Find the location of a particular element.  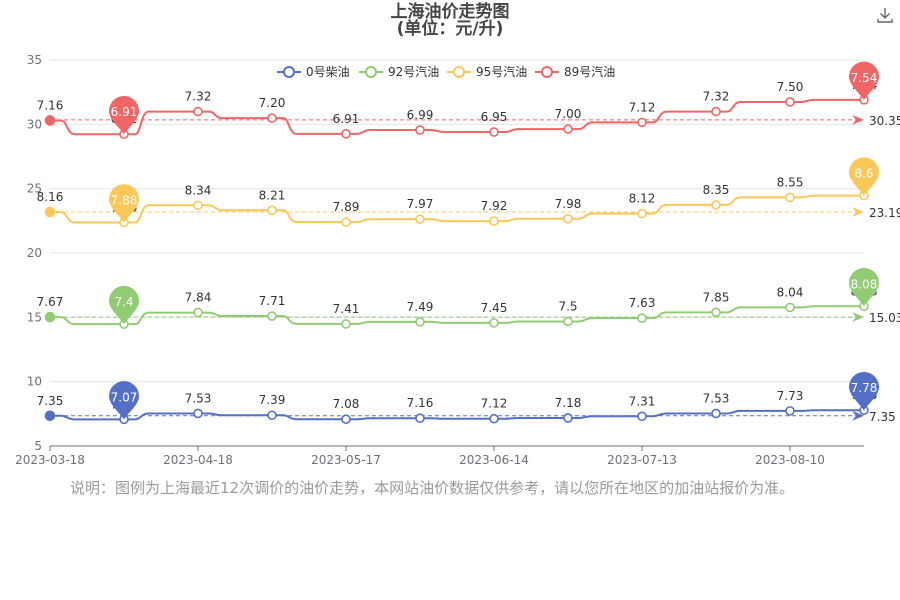

pin-label: 7.54 is located at coordinates (864, 78).